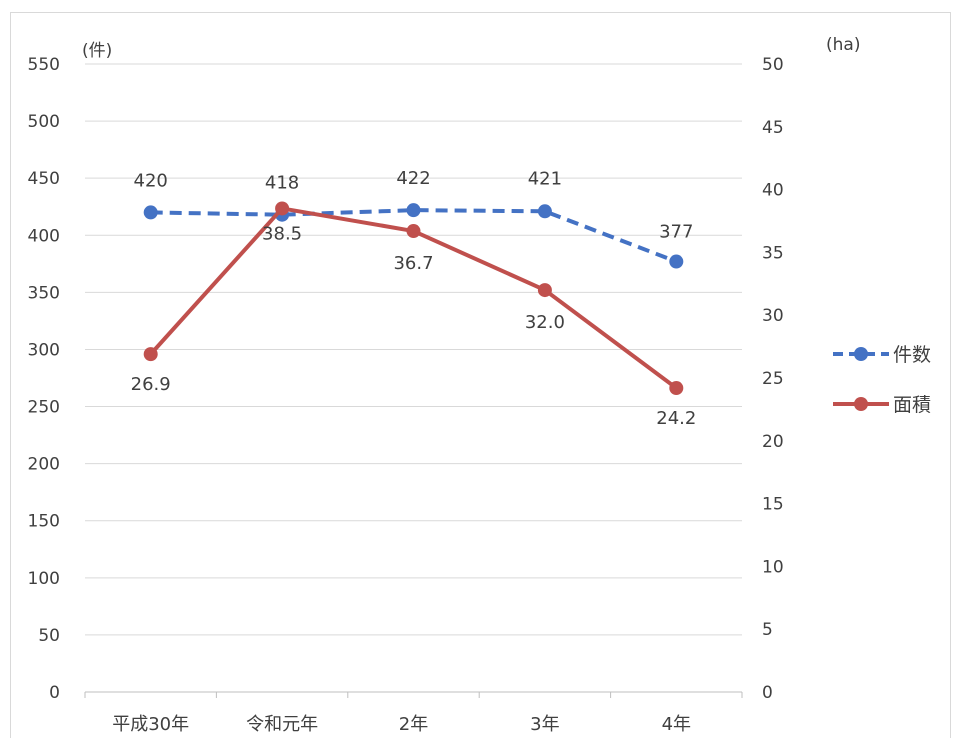 This screenshot has width=957, height=742. I want to click on data-label: 418, so click(282, 183).